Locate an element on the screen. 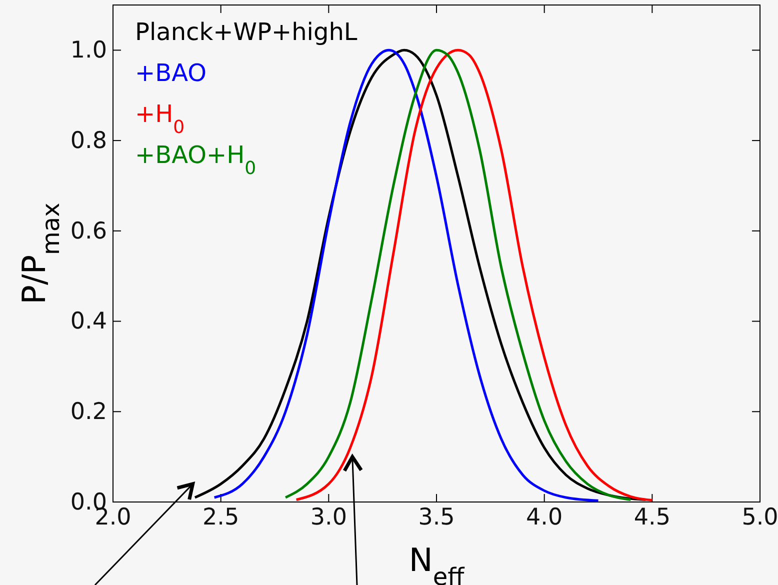 The width and height of the screenshot is (778, 585). x-tick-label: 4.0 is located at coordinates (544, 517).